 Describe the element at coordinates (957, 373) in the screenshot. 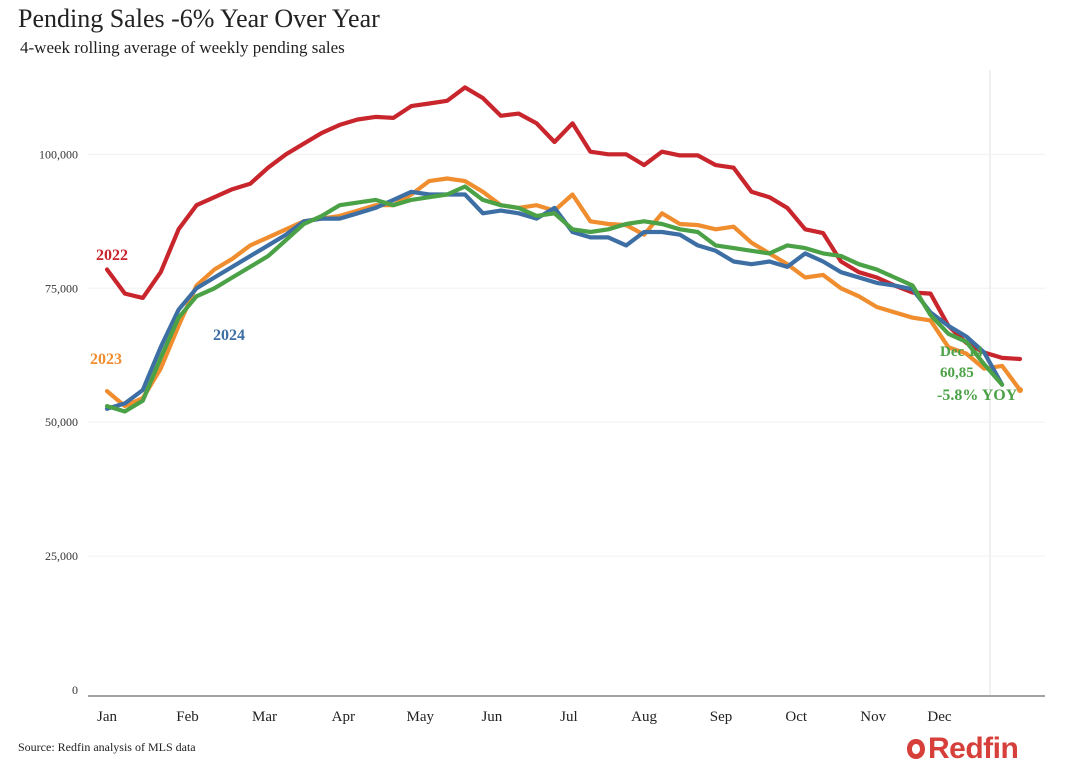

I see `annotation-label: 60,85` at that location.